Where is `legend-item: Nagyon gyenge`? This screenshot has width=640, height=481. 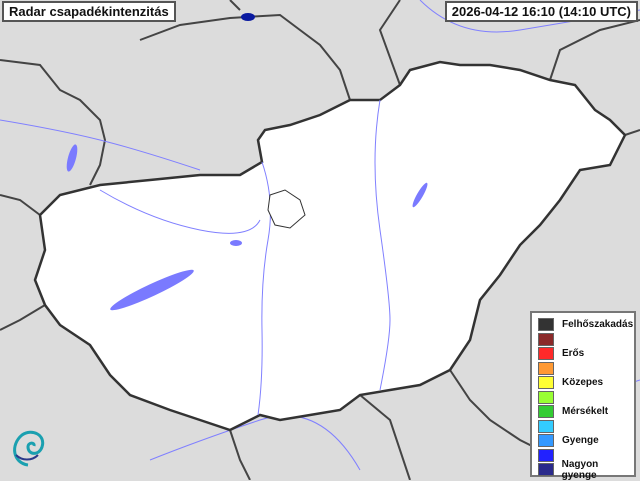
legend-item: Nagyon gyenge is located at coordinates (586, 470).